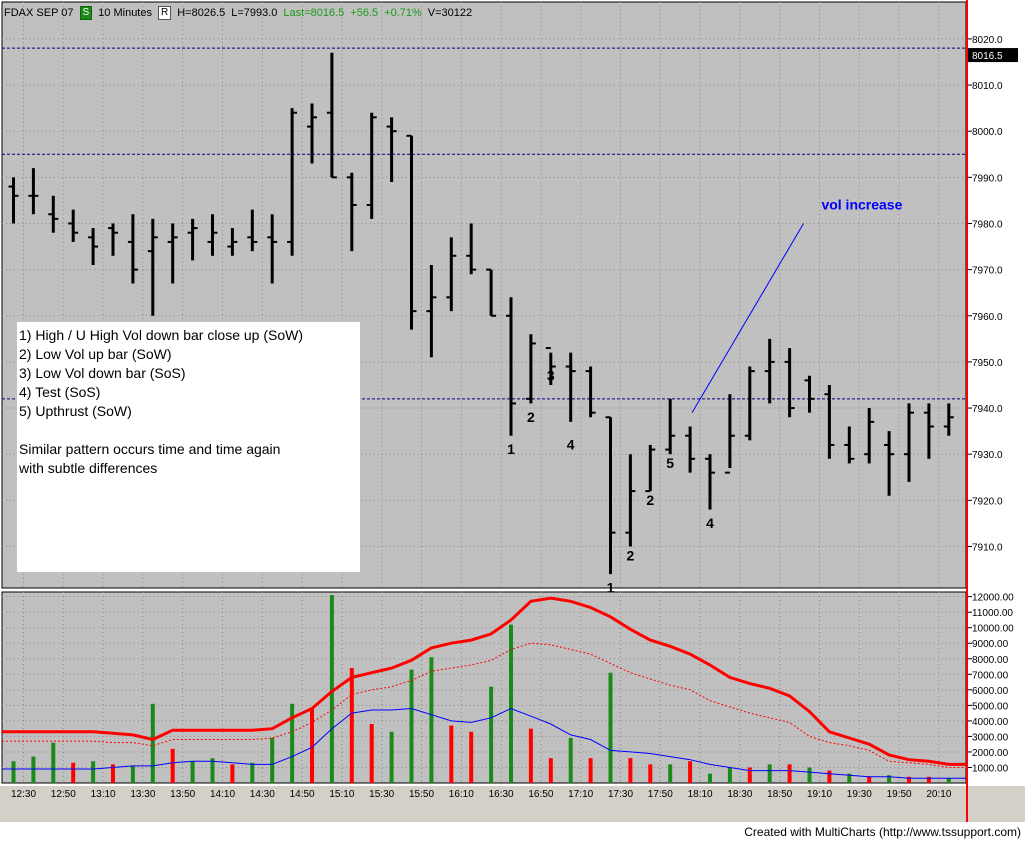 The image size is (1025, 841). Describe the element at coordinates (990, 675) in the screenshot. I see `volume-tick-label: 7000.00` at that location.